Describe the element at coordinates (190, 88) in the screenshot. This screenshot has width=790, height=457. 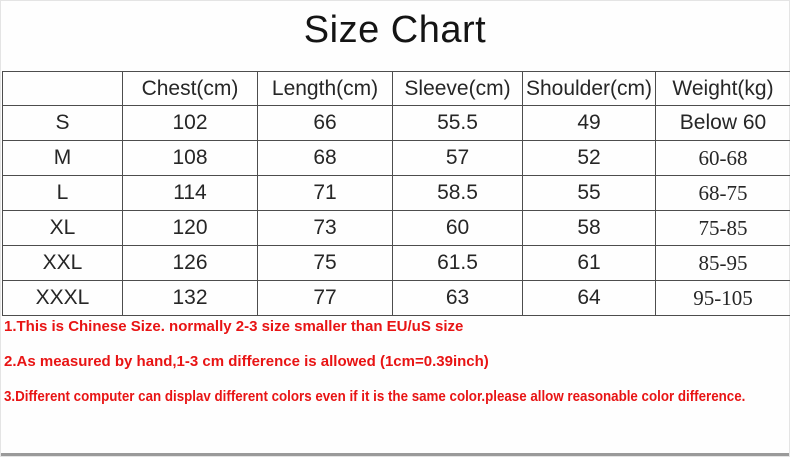
I see `column-header-chest: Chest(cm)` at that location.